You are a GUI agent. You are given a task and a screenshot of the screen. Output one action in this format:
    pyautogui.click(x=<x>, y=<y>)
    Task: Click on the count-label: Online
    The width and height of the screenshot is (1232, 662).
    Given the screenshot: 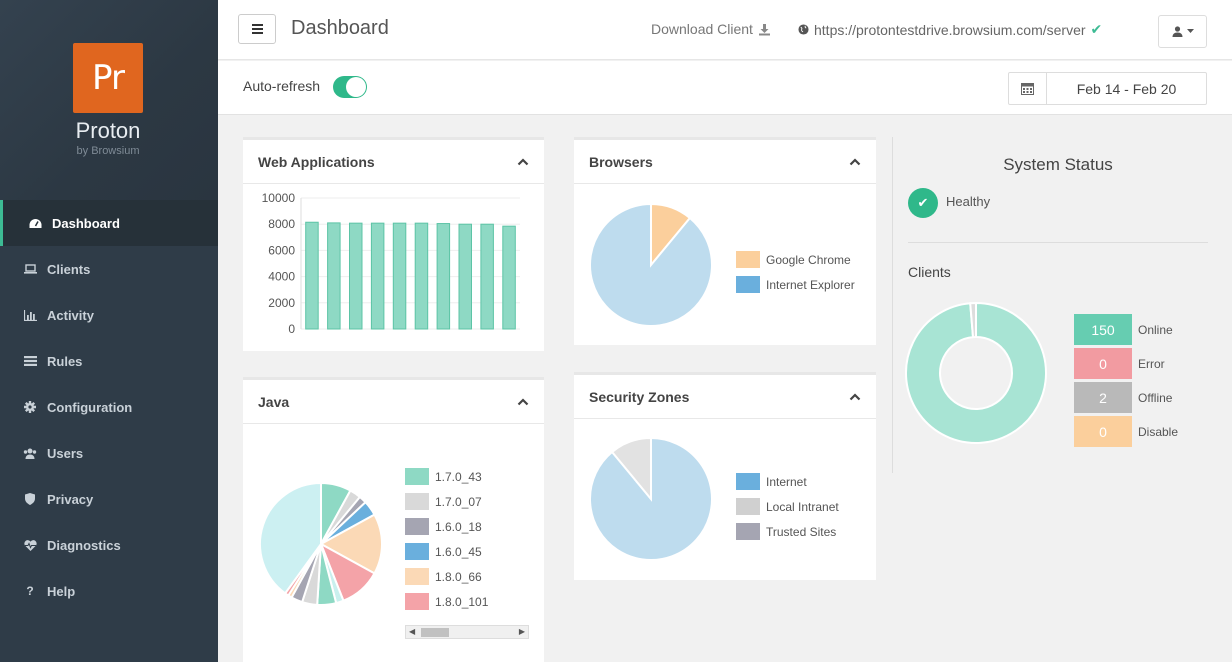 What is the action you would take?
    pyautogui.click(x=1155, y=329)
    